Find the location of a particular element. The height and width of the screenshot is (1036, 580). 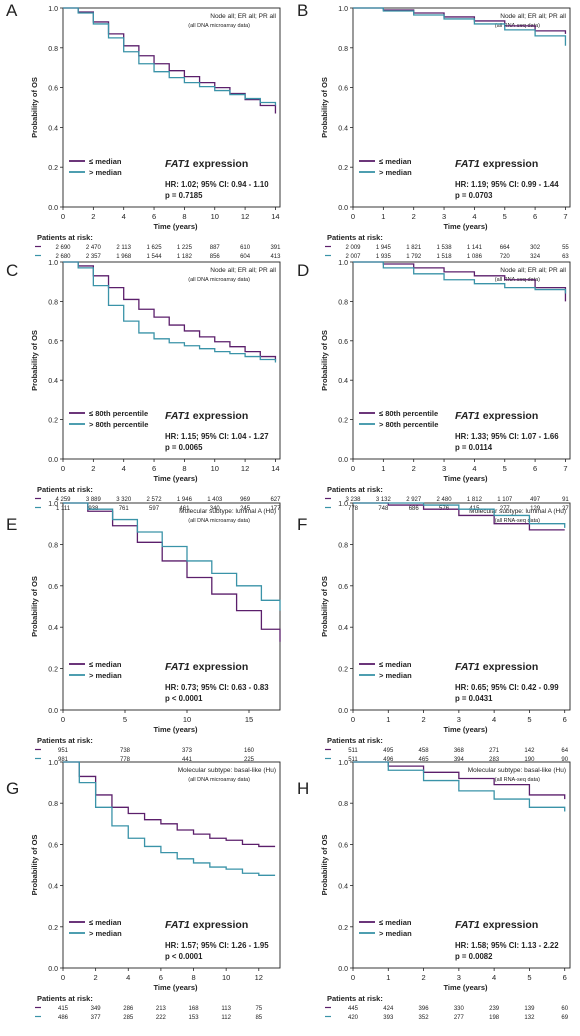

risk-count: 64 is located at coordinates (564, 751).